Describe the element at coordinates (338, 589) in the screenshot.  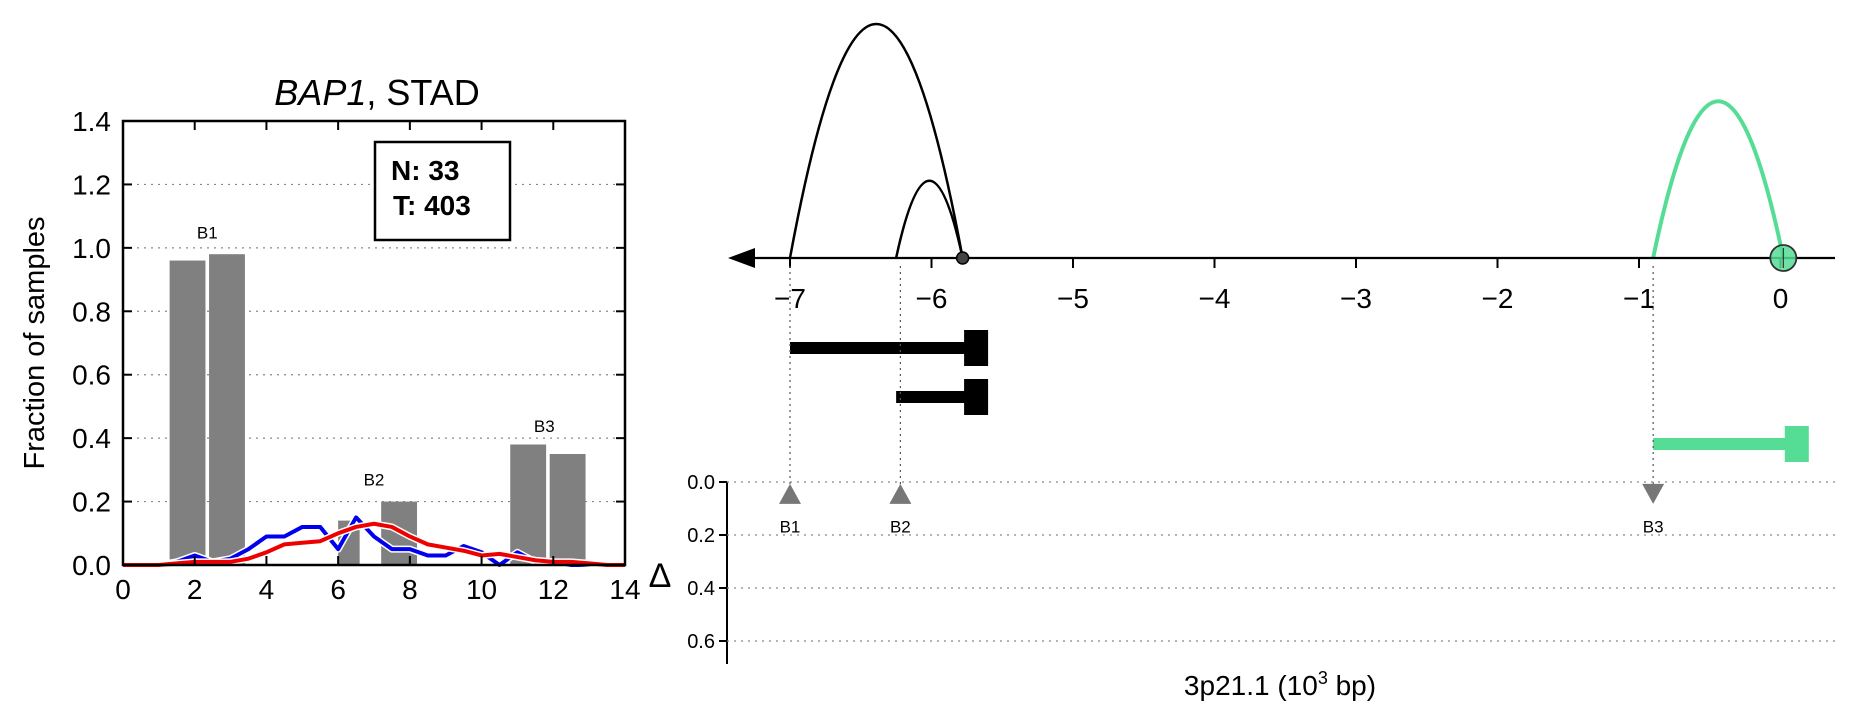
I see `x-tick-label: 6` at that location.